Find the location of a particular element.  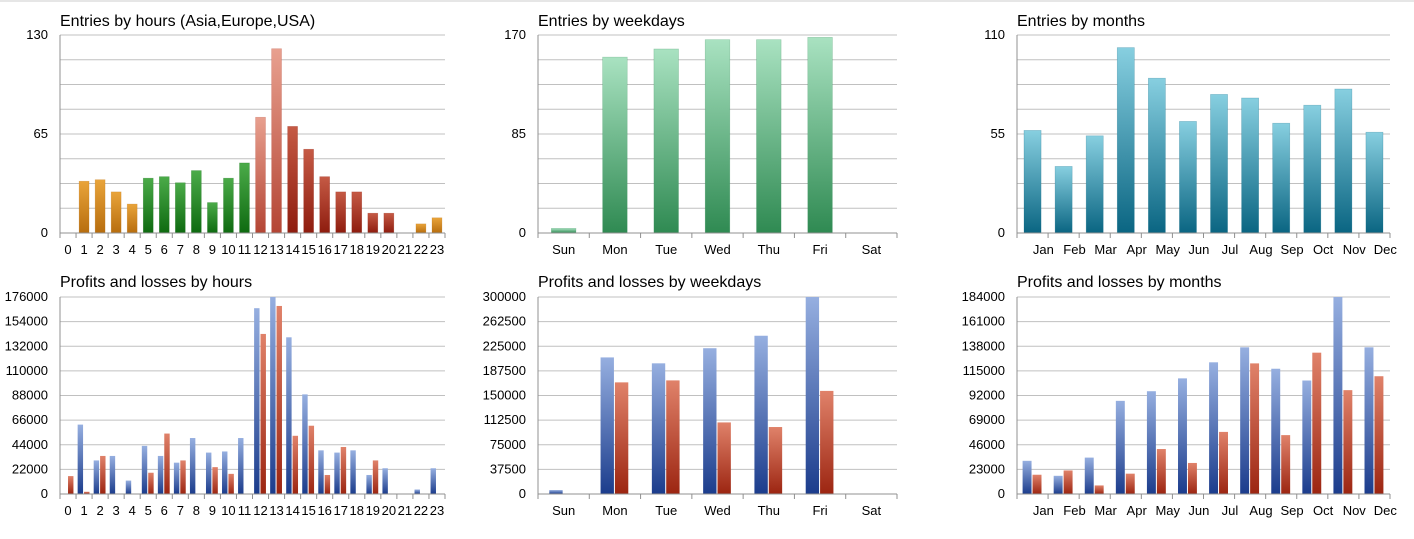

bar-Jun-blue is located at coordinates (1182, 436).